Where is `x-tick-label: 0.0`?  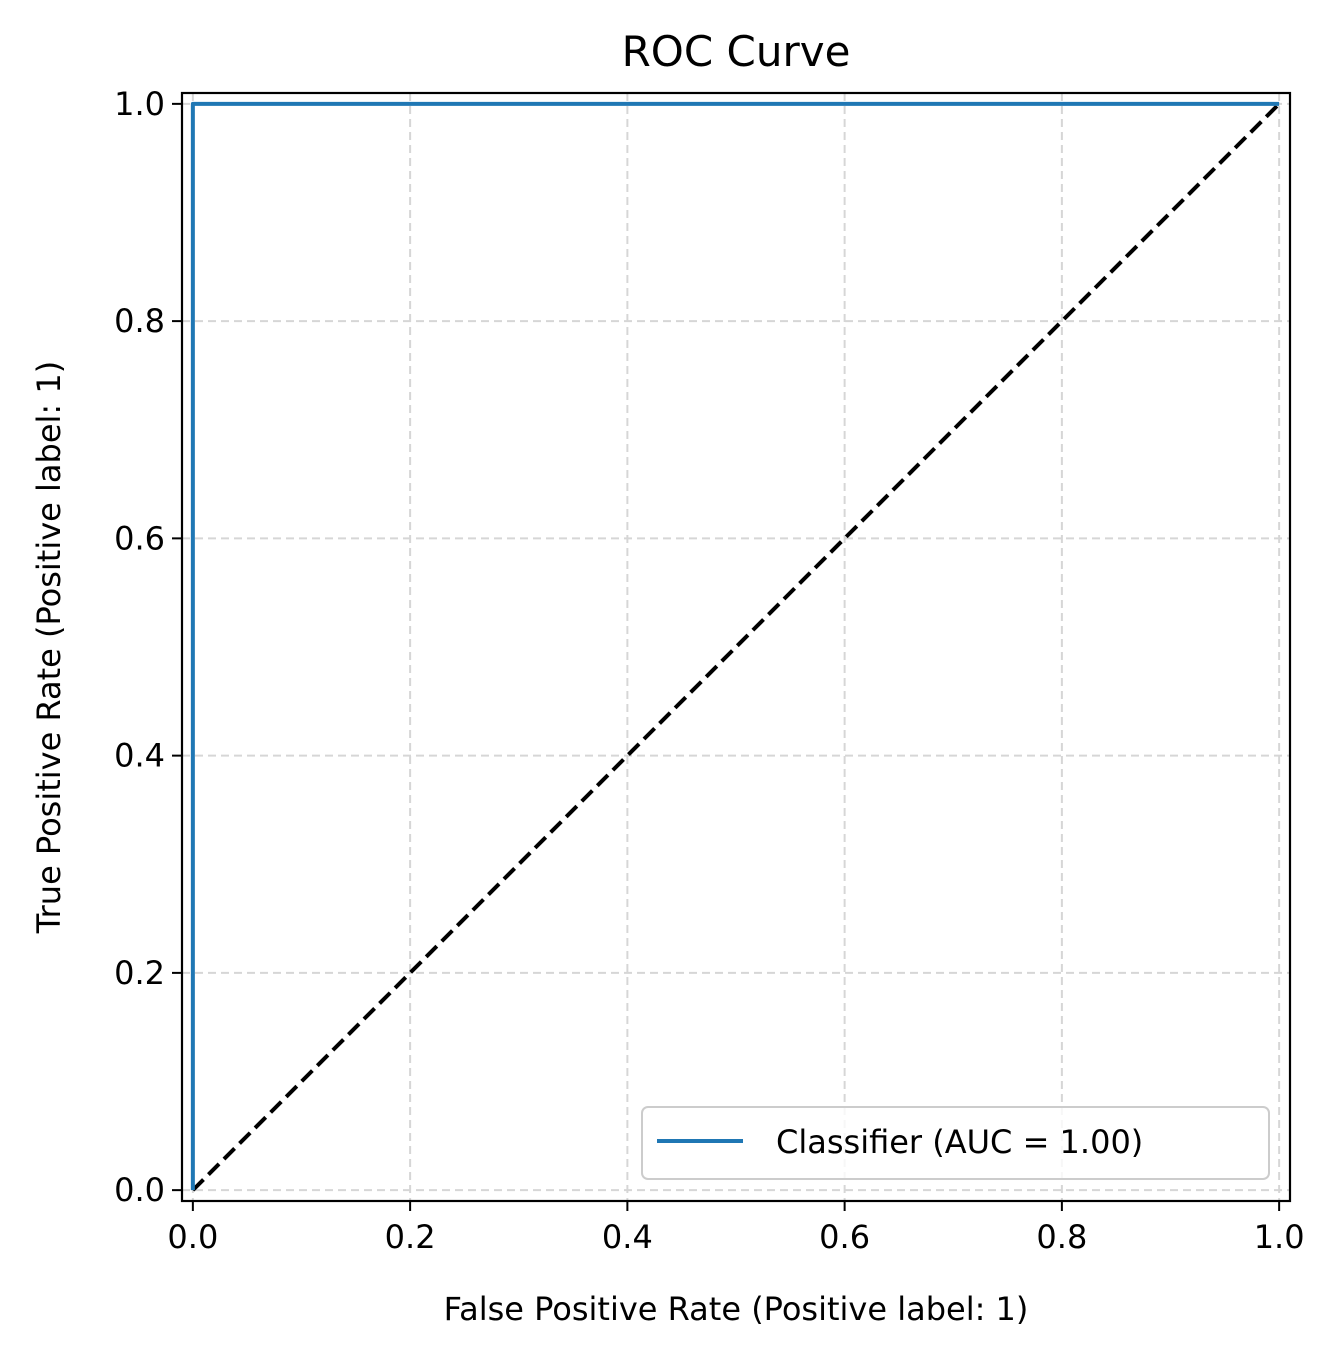 x-tick-label: 0.0 is located at coordinates (192, 1237).